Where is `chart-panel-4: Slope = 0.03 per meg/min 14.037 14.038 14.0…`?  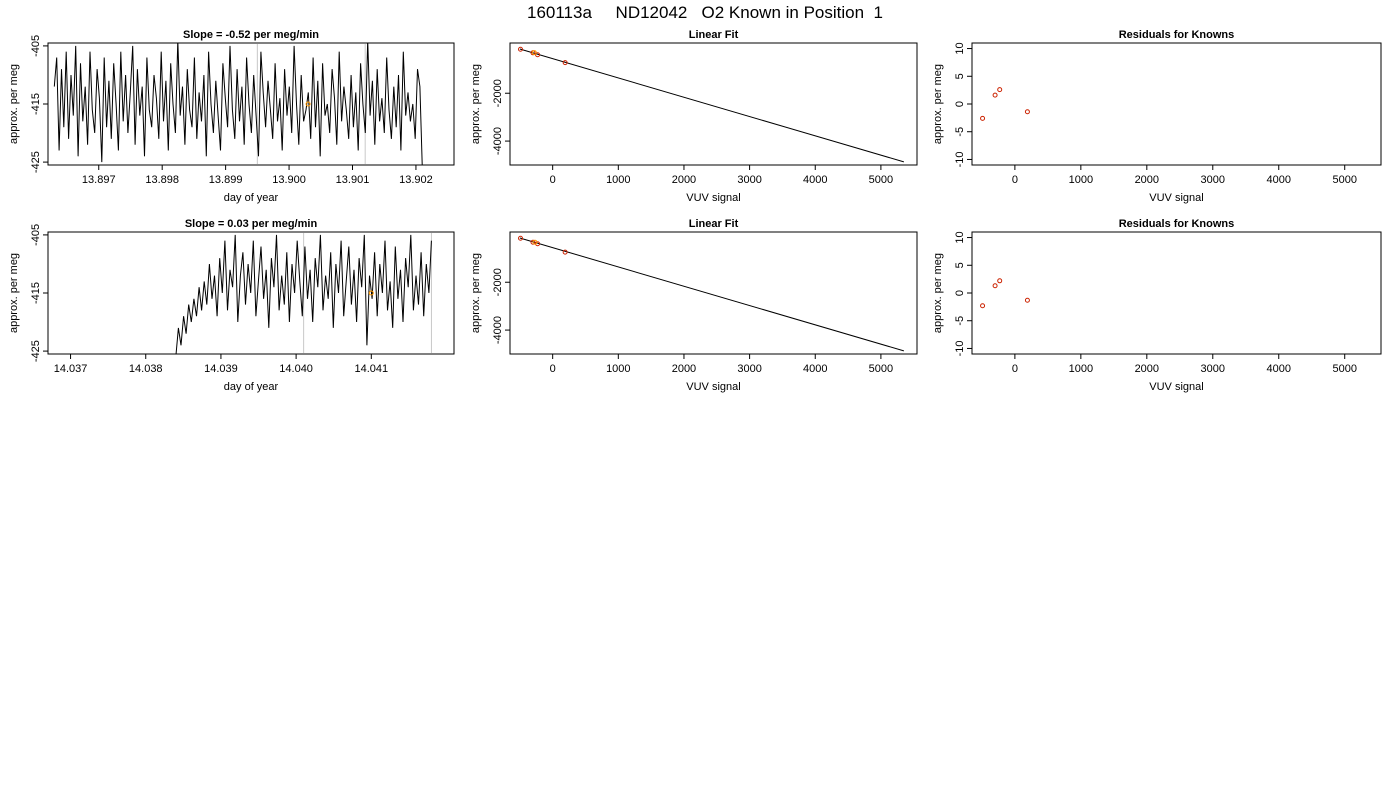 chart-panel-4: Slope = 0.03 per meg/min 14.037 14.038 14.0… is located at coordinates (231, 305).